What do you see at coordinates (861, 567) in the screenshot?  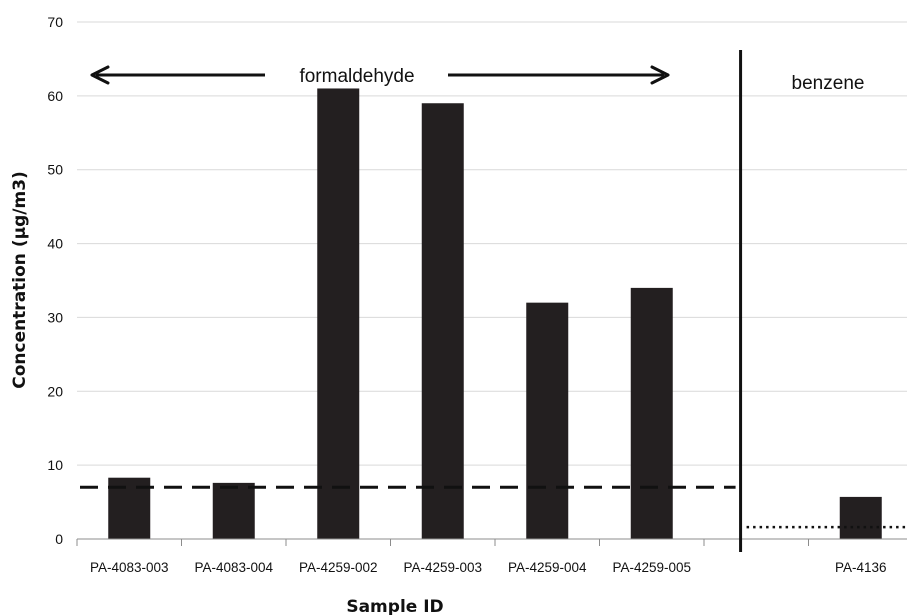 I see `x-tick-label: PA-4136` at bounding box center [861, 567].